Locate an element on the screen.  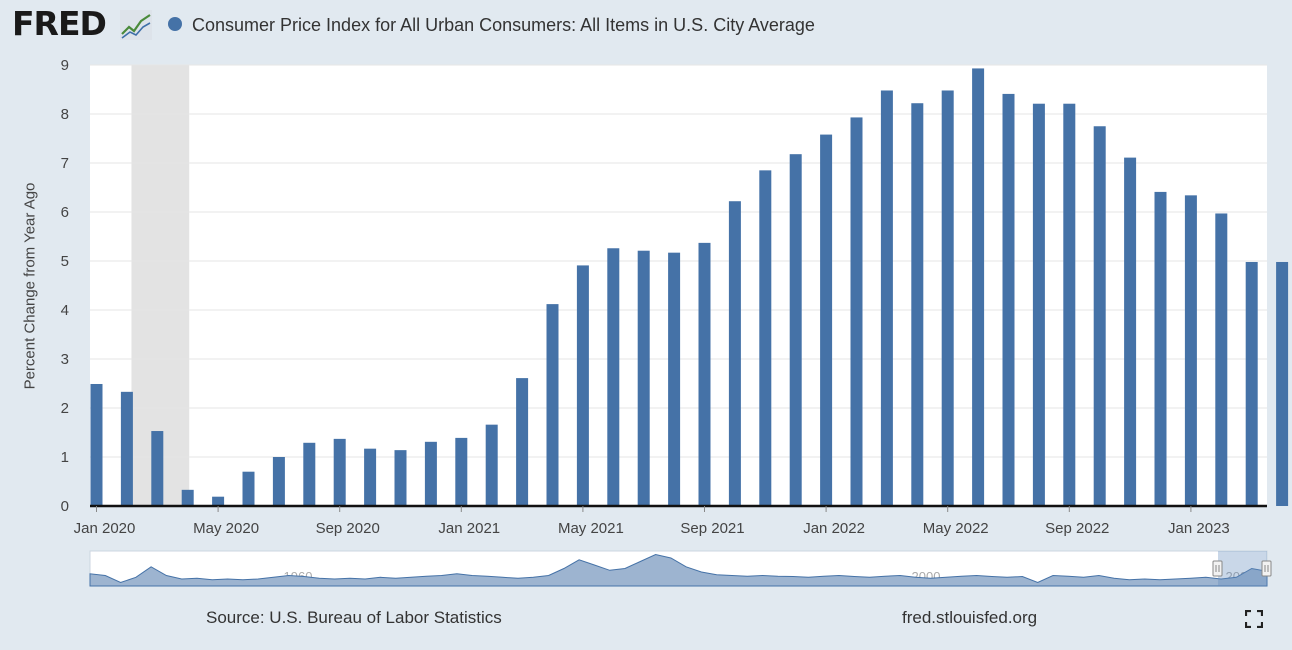
fred-logo: FRED is located at coordinates (59, 23).